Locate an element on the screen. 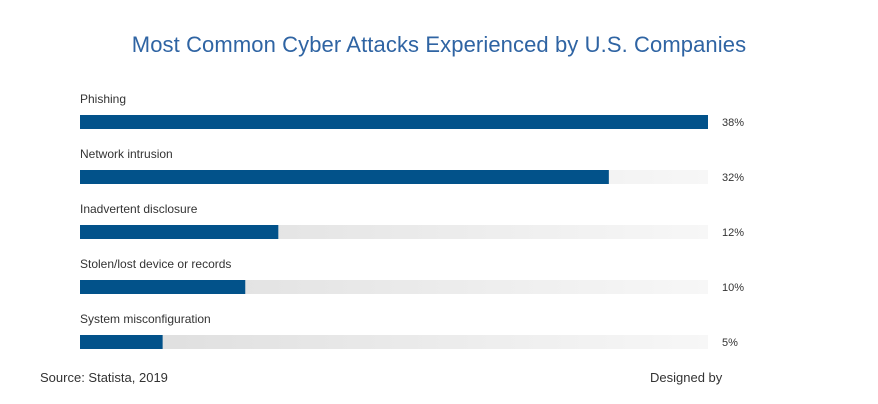 This screenshot has height=404, width=878. value-label-network-intrusion: 32% is located at coordinates (733, 178).